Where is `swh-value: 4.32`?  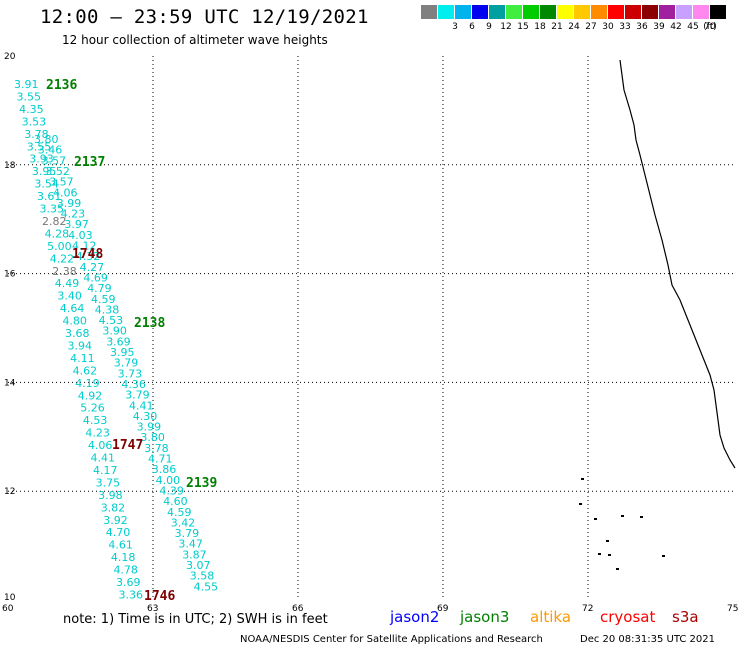 swh-value: 4.32 is located at coordinates (88, 256).